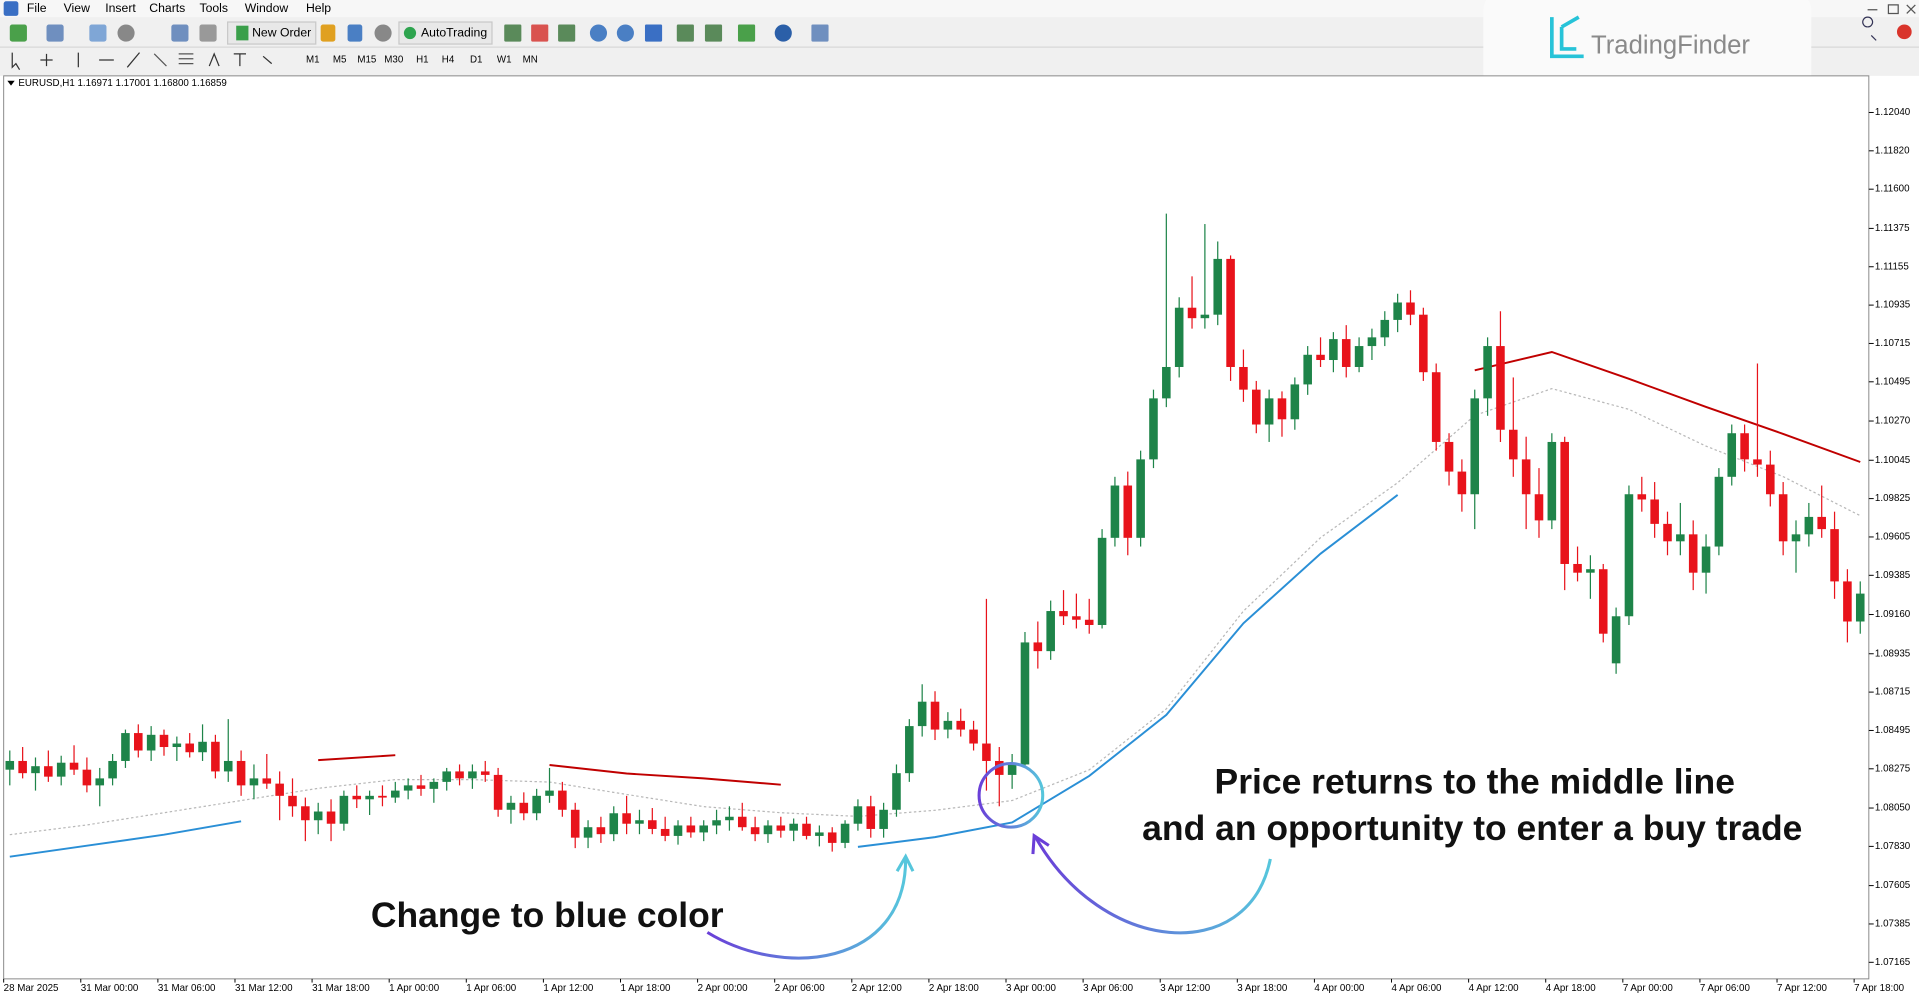 This screenshot has height=996, width=1919. What do you see at coordinates (267, 8) in the screenshot?
I see `menu-item: Window` at bounding box center [267, 8].